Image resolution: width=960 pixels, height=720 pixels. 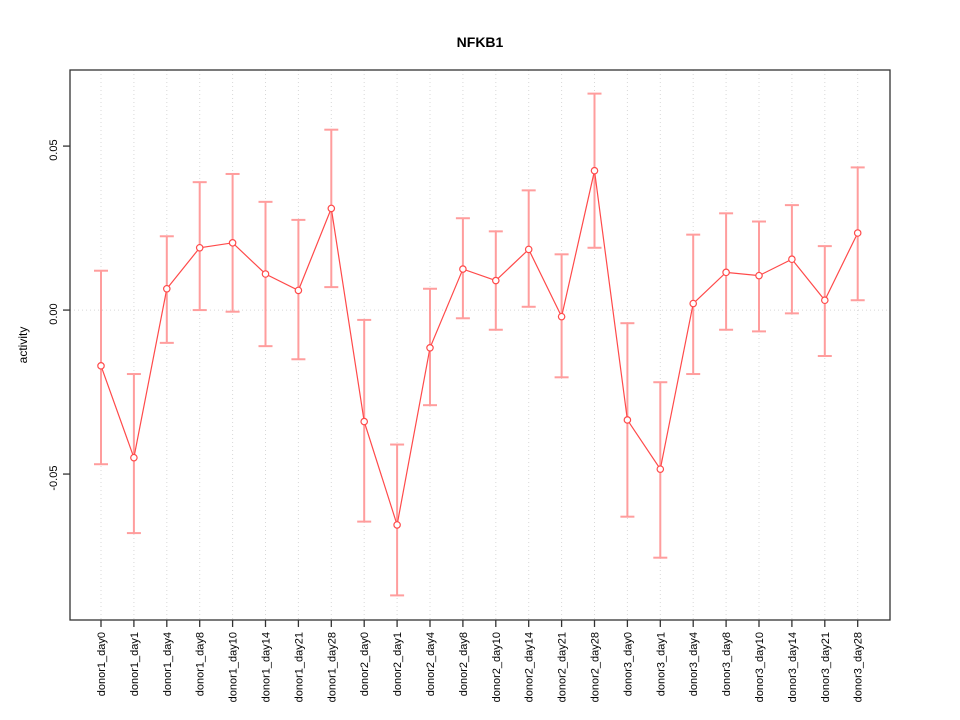 What do you see at coordinates (563, 667) in the screenshot?
I see `x-tick-label: donor2_day21` at bounding box center [563, 667].